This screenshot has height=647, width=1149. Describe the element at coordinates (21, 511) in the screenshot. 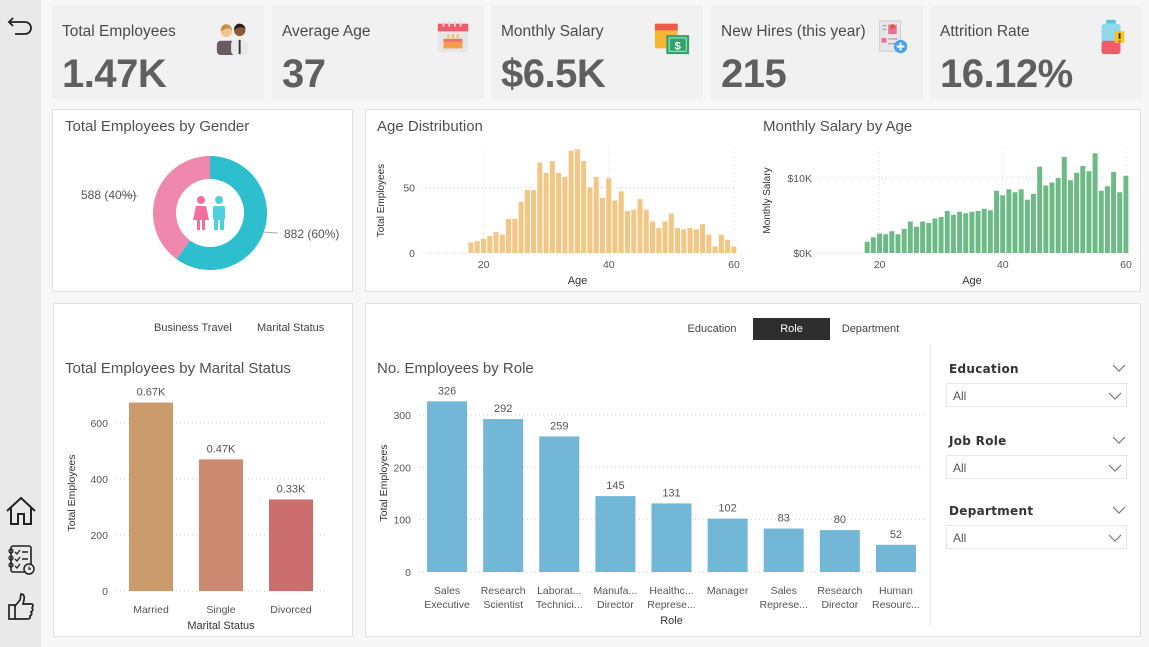

I see `home-button` at that location.